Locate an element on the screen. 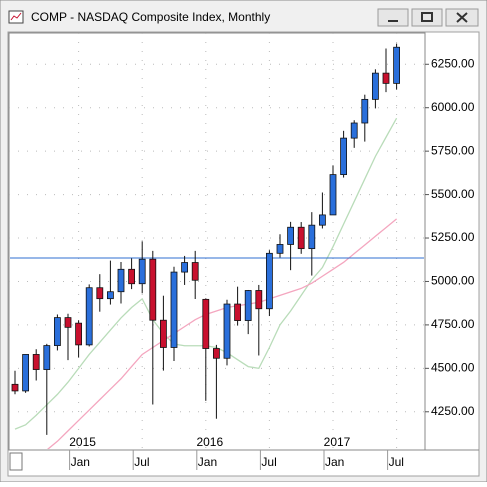  minimize-button is located at coordinates (393, 17).